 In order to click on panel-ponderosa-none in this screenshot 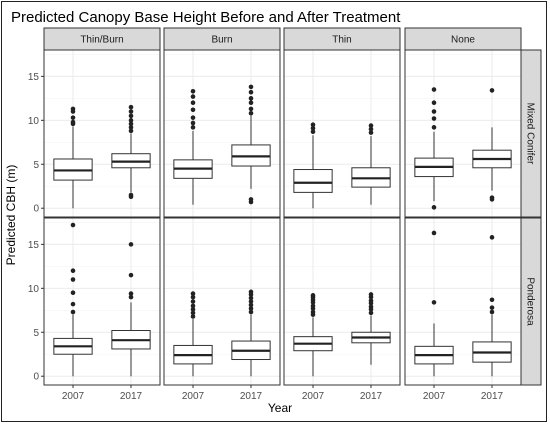, I will do `click(463, 301)`.